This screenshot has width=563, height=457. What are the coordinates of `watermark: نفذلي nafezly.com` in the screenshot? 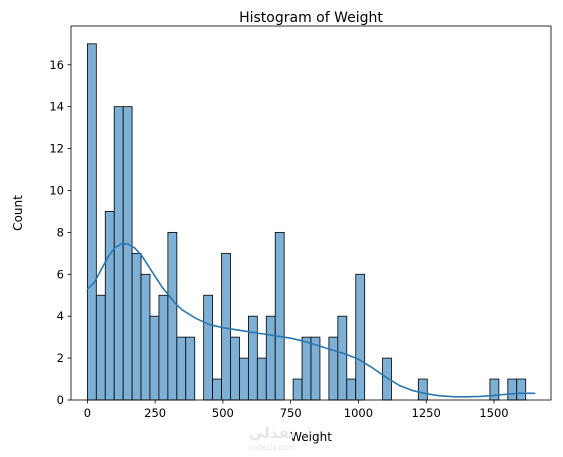 It's located at (272, 438).